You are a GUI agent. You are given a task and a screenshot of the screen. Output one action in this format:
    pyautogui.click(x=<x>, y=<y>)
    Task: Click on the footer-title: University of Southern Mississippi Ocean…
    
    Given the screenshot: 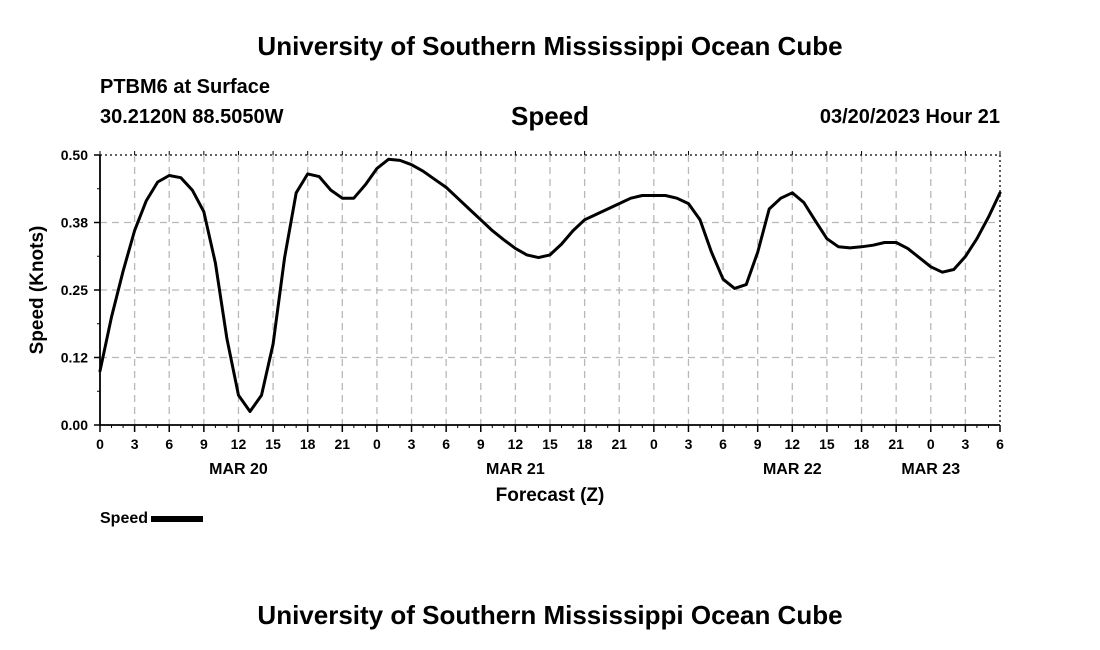 What is the action you would take?
    pyautogui.click(x=550, y=615)
    